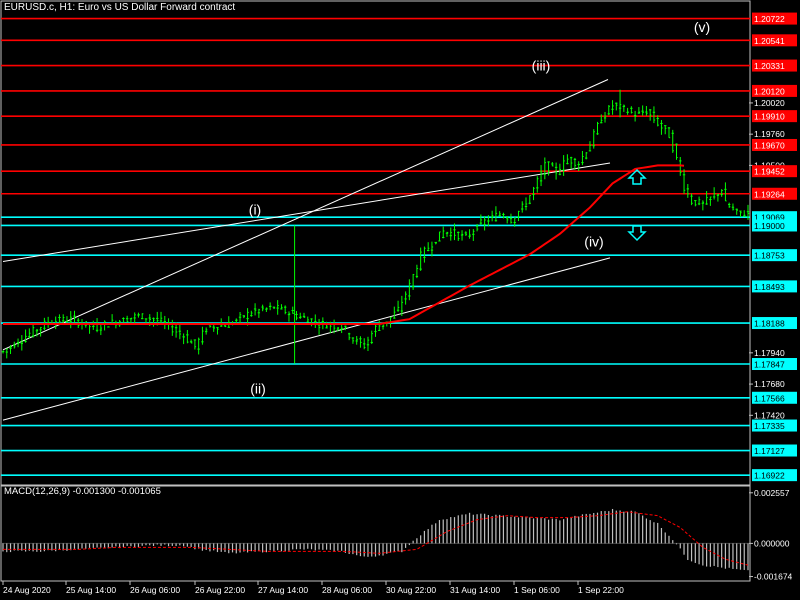 Image resolution: width=800 pixels, height=600 pixels. Describe the element at coordinates (769, 353) in the screenshot. I see `price-tick-label: 1.17940` at that location.